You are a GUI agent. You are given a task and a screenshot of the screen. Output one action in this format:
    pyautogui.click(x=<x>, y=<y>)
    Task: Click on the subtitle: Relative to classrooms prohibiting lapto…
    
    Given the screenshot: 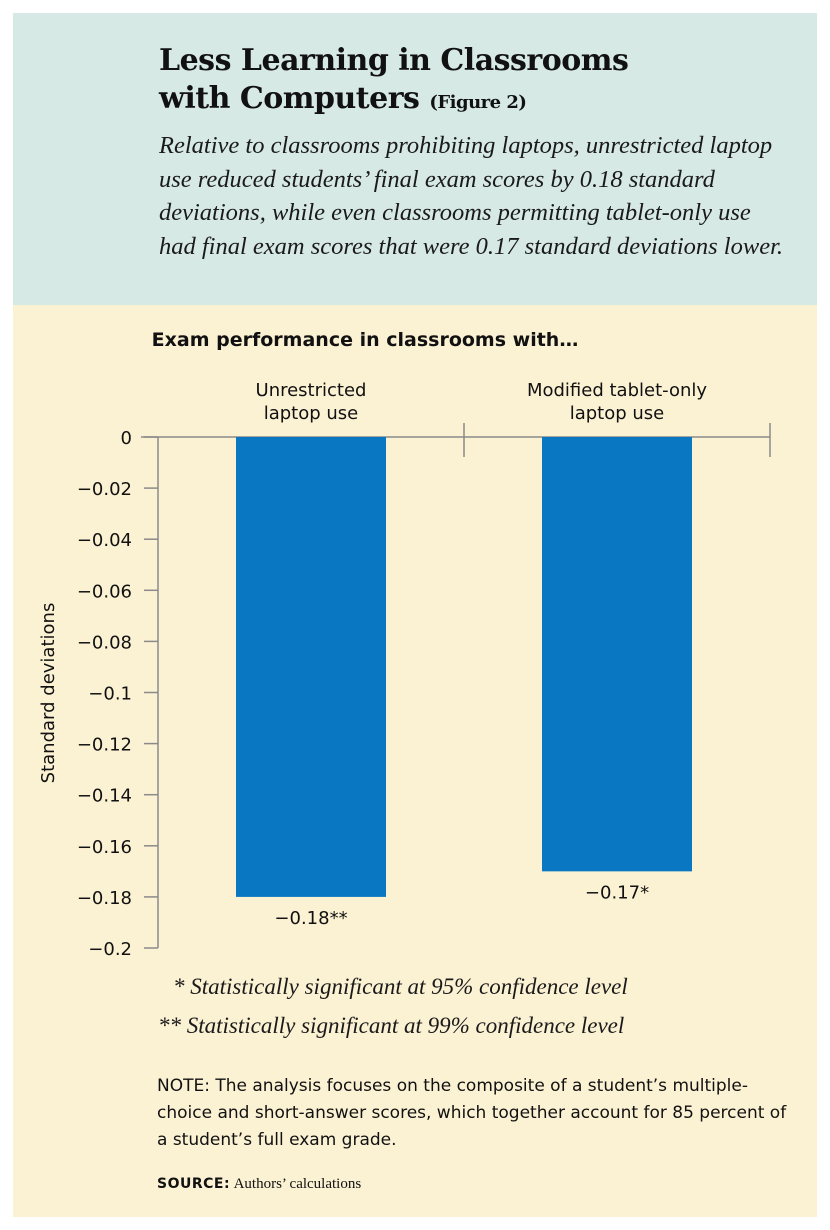 What is the action you would take?
    pyautogui.click(x=471, y=196)
    